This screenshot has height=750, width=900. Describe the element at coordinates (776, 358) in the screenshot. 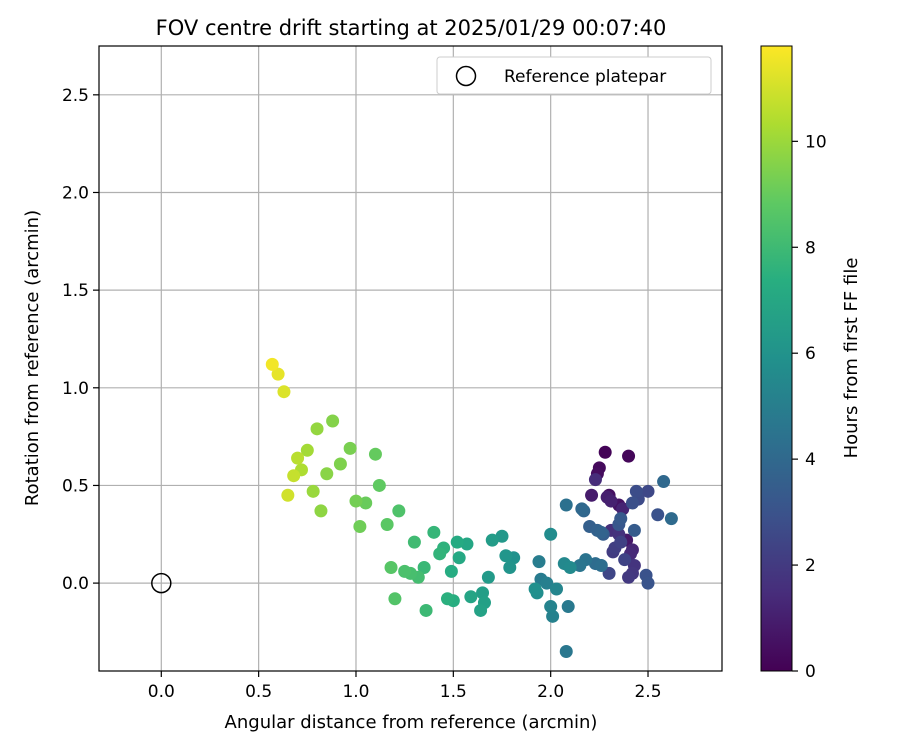

I see `colorbar-gradient` at that location.